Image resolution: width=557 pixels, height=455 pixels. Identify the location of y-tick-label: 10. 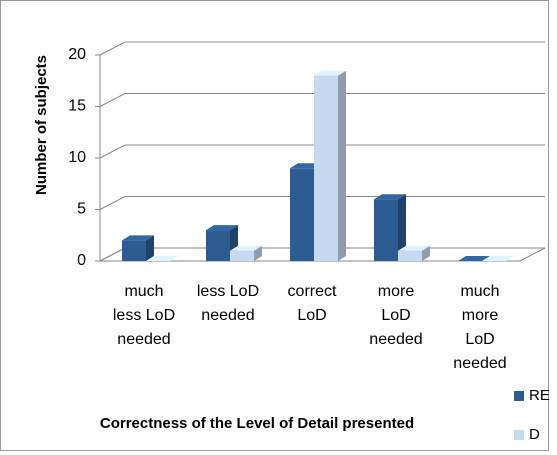
(77, 157).